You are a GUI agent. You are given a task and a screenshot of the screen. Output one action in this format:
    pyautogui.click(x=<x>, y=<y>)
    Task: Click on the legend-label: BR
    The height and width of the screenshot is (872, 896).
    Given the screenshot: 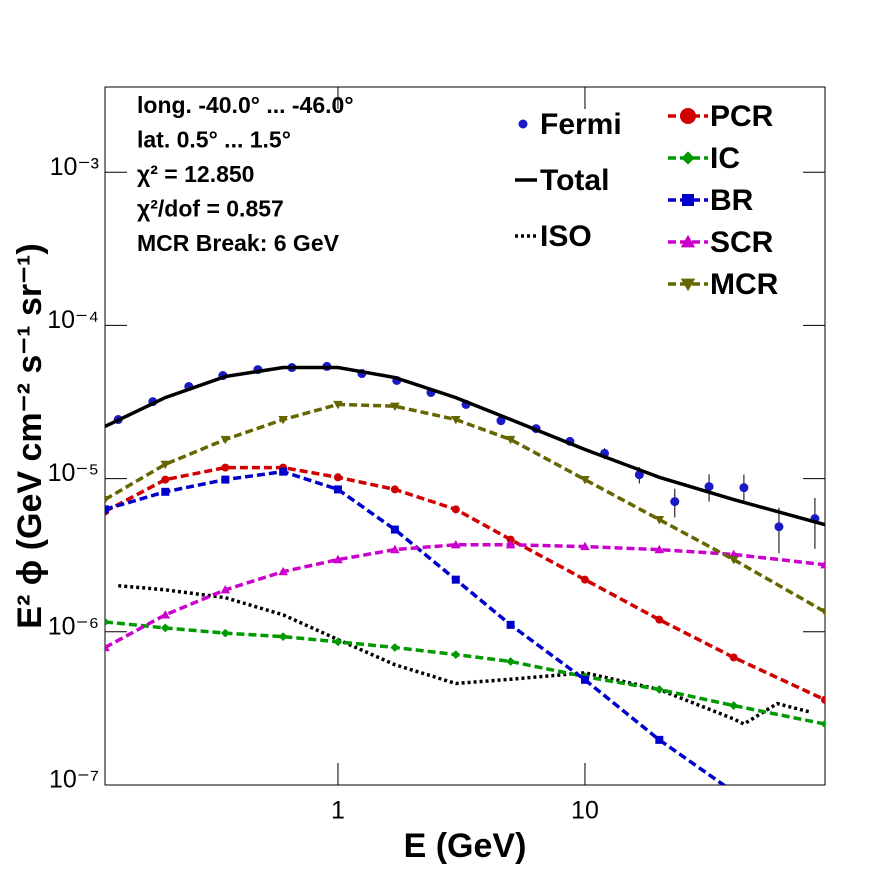 What is the action you would take?
    pyautogui.click(x=732, y=200)
    